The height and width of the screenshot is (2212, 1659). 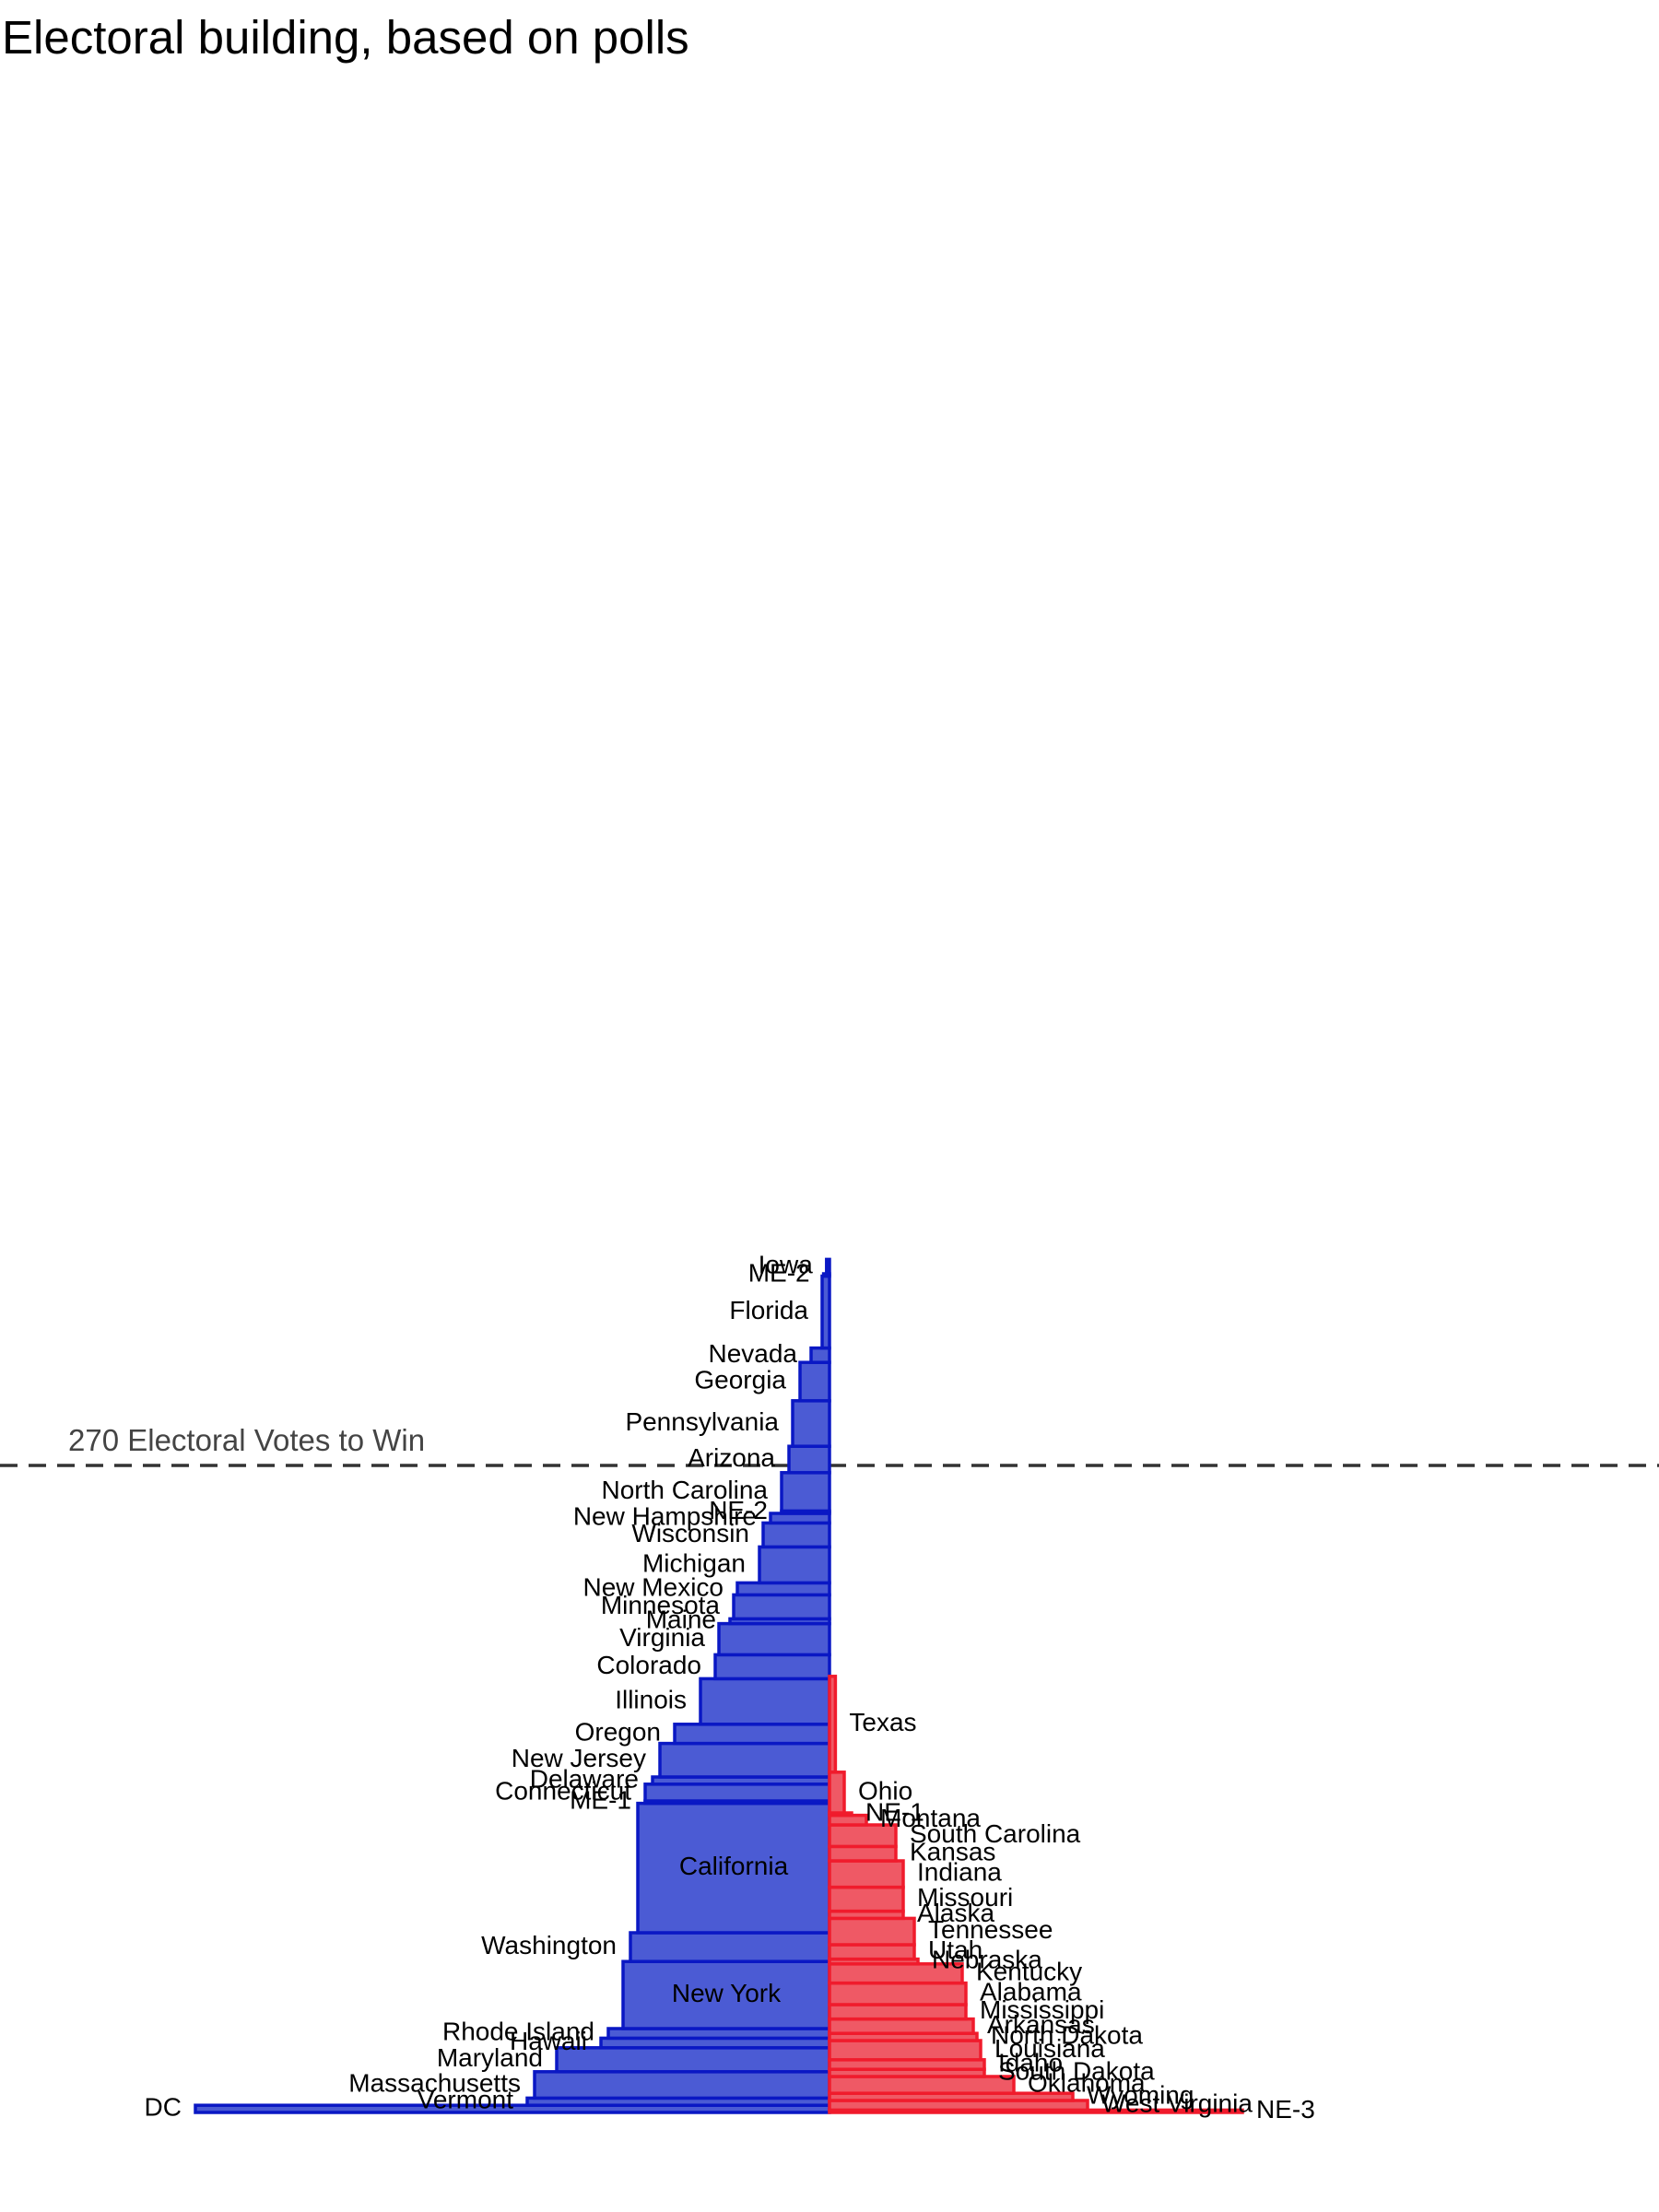 What do you see at coordinates (866, 1874) in the screenshot?
I see `bar-indiana` at bounding box center [866, 1874].